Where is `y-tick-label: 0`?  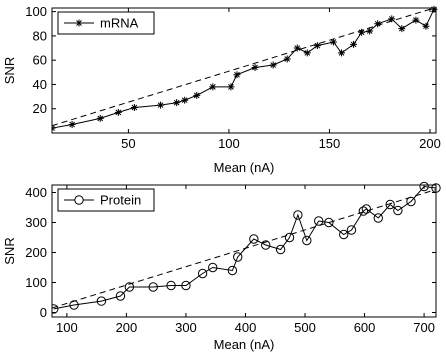 y-tick-label: 0 is located at coordinates (43, 312).